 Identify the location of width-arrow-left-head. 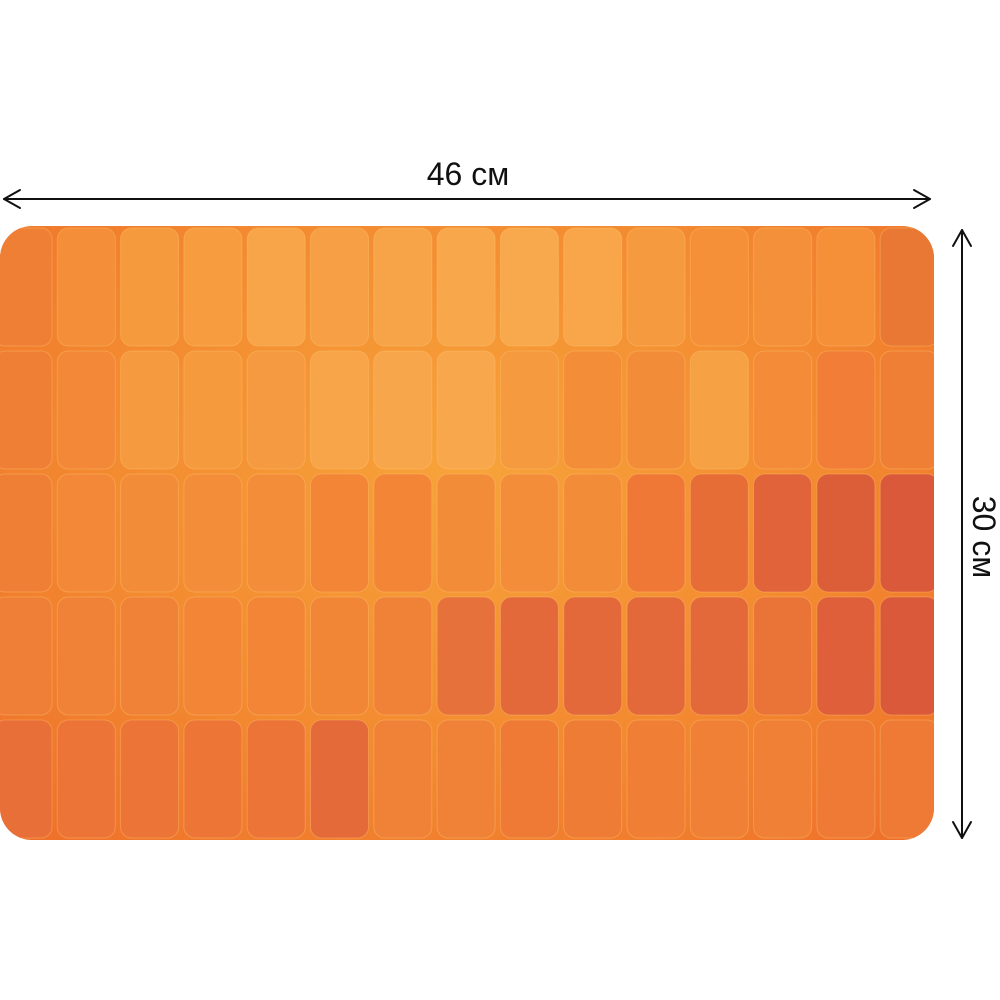
(12, 199).